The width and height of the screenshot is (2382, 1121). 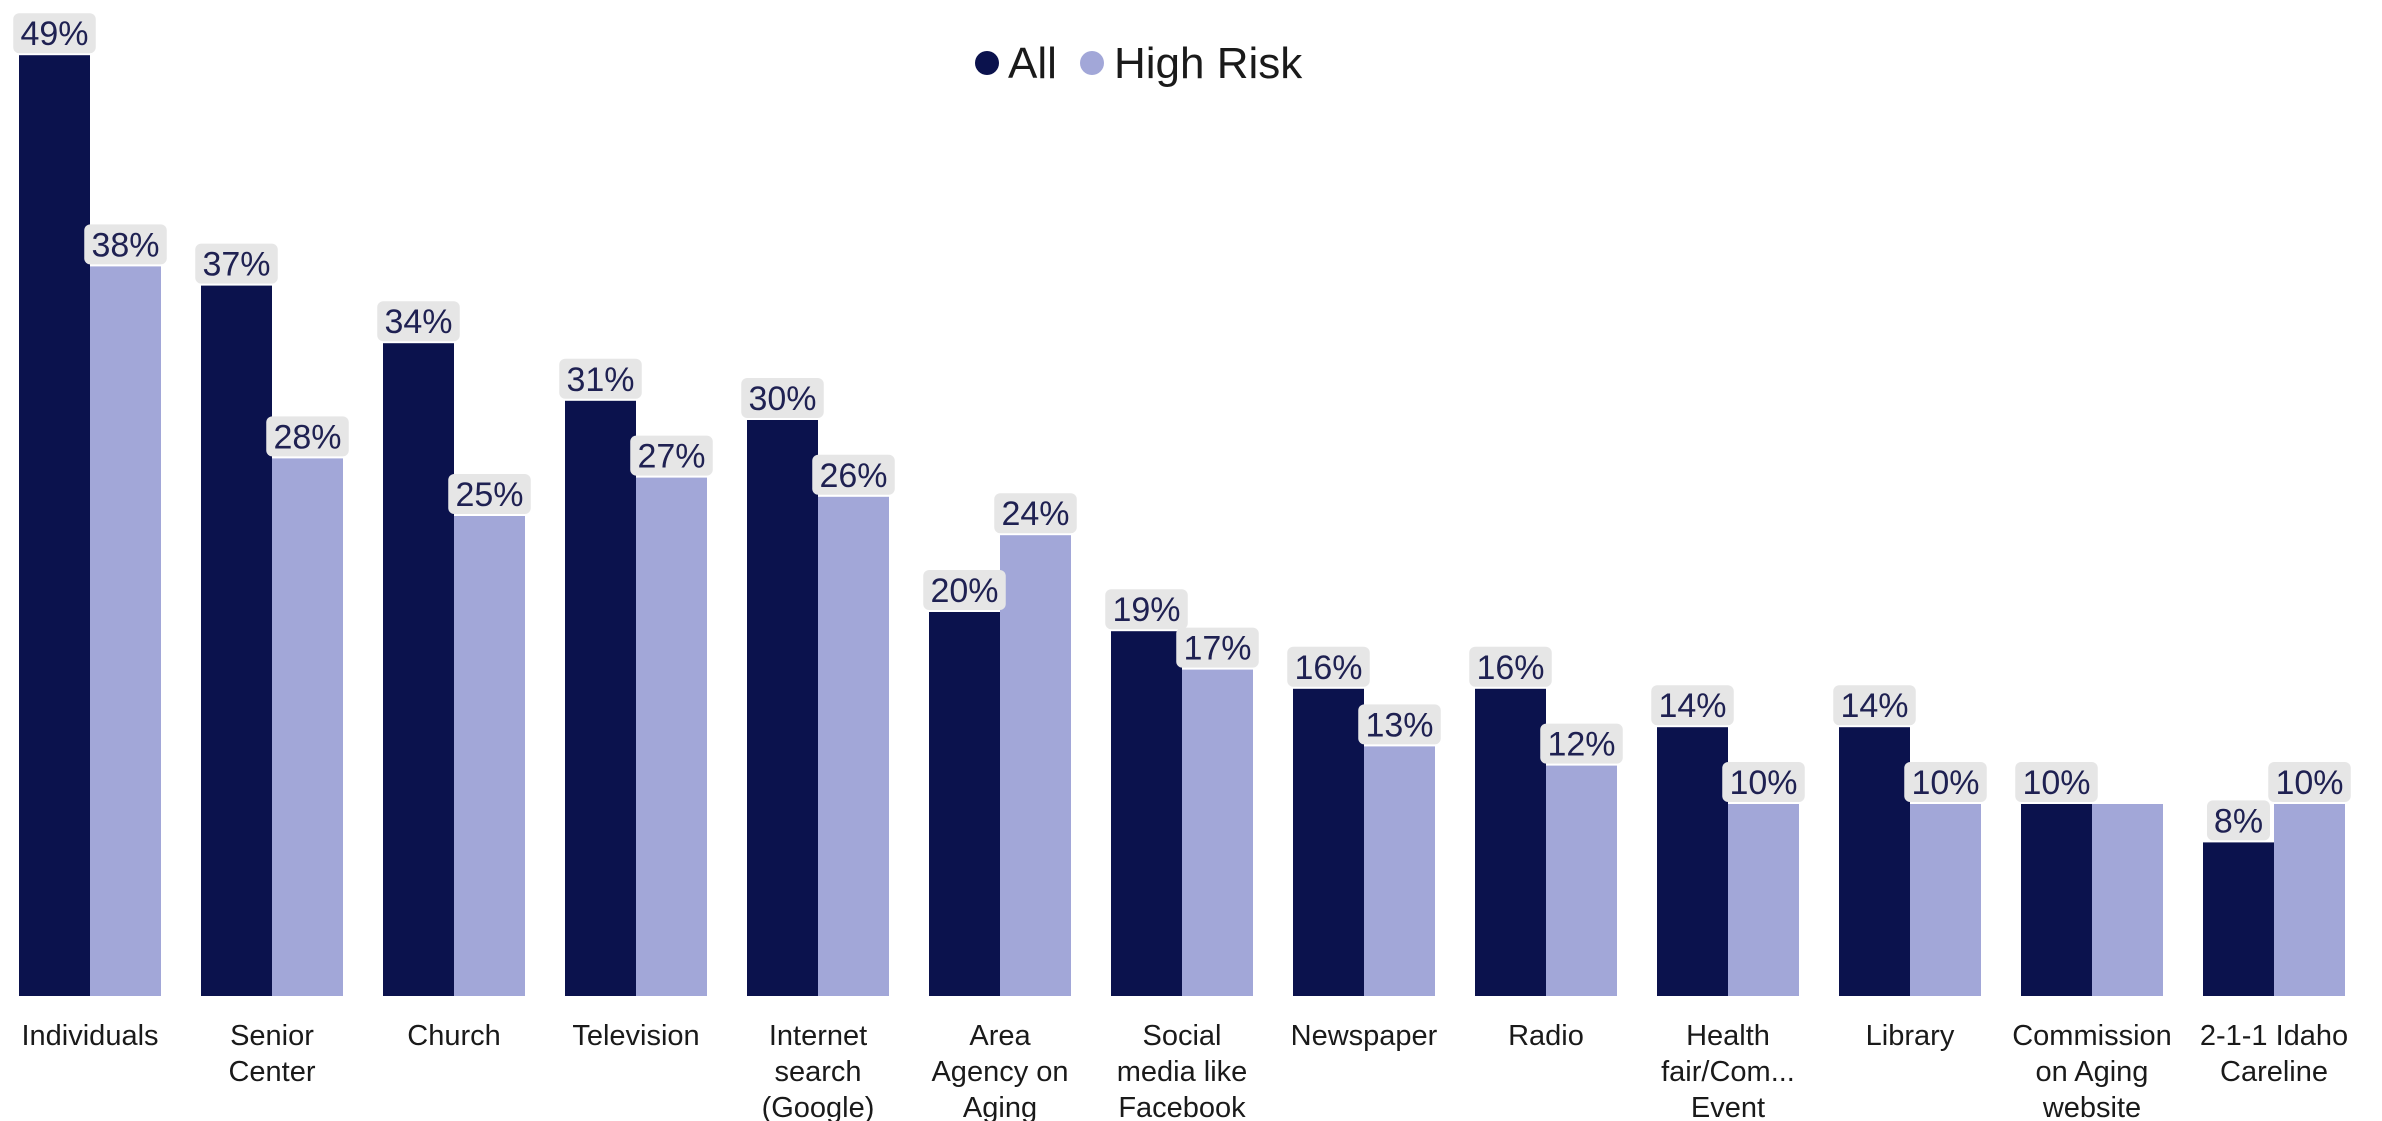 I want to click on data-label-text: 12%, so click(x=1581, y=745).